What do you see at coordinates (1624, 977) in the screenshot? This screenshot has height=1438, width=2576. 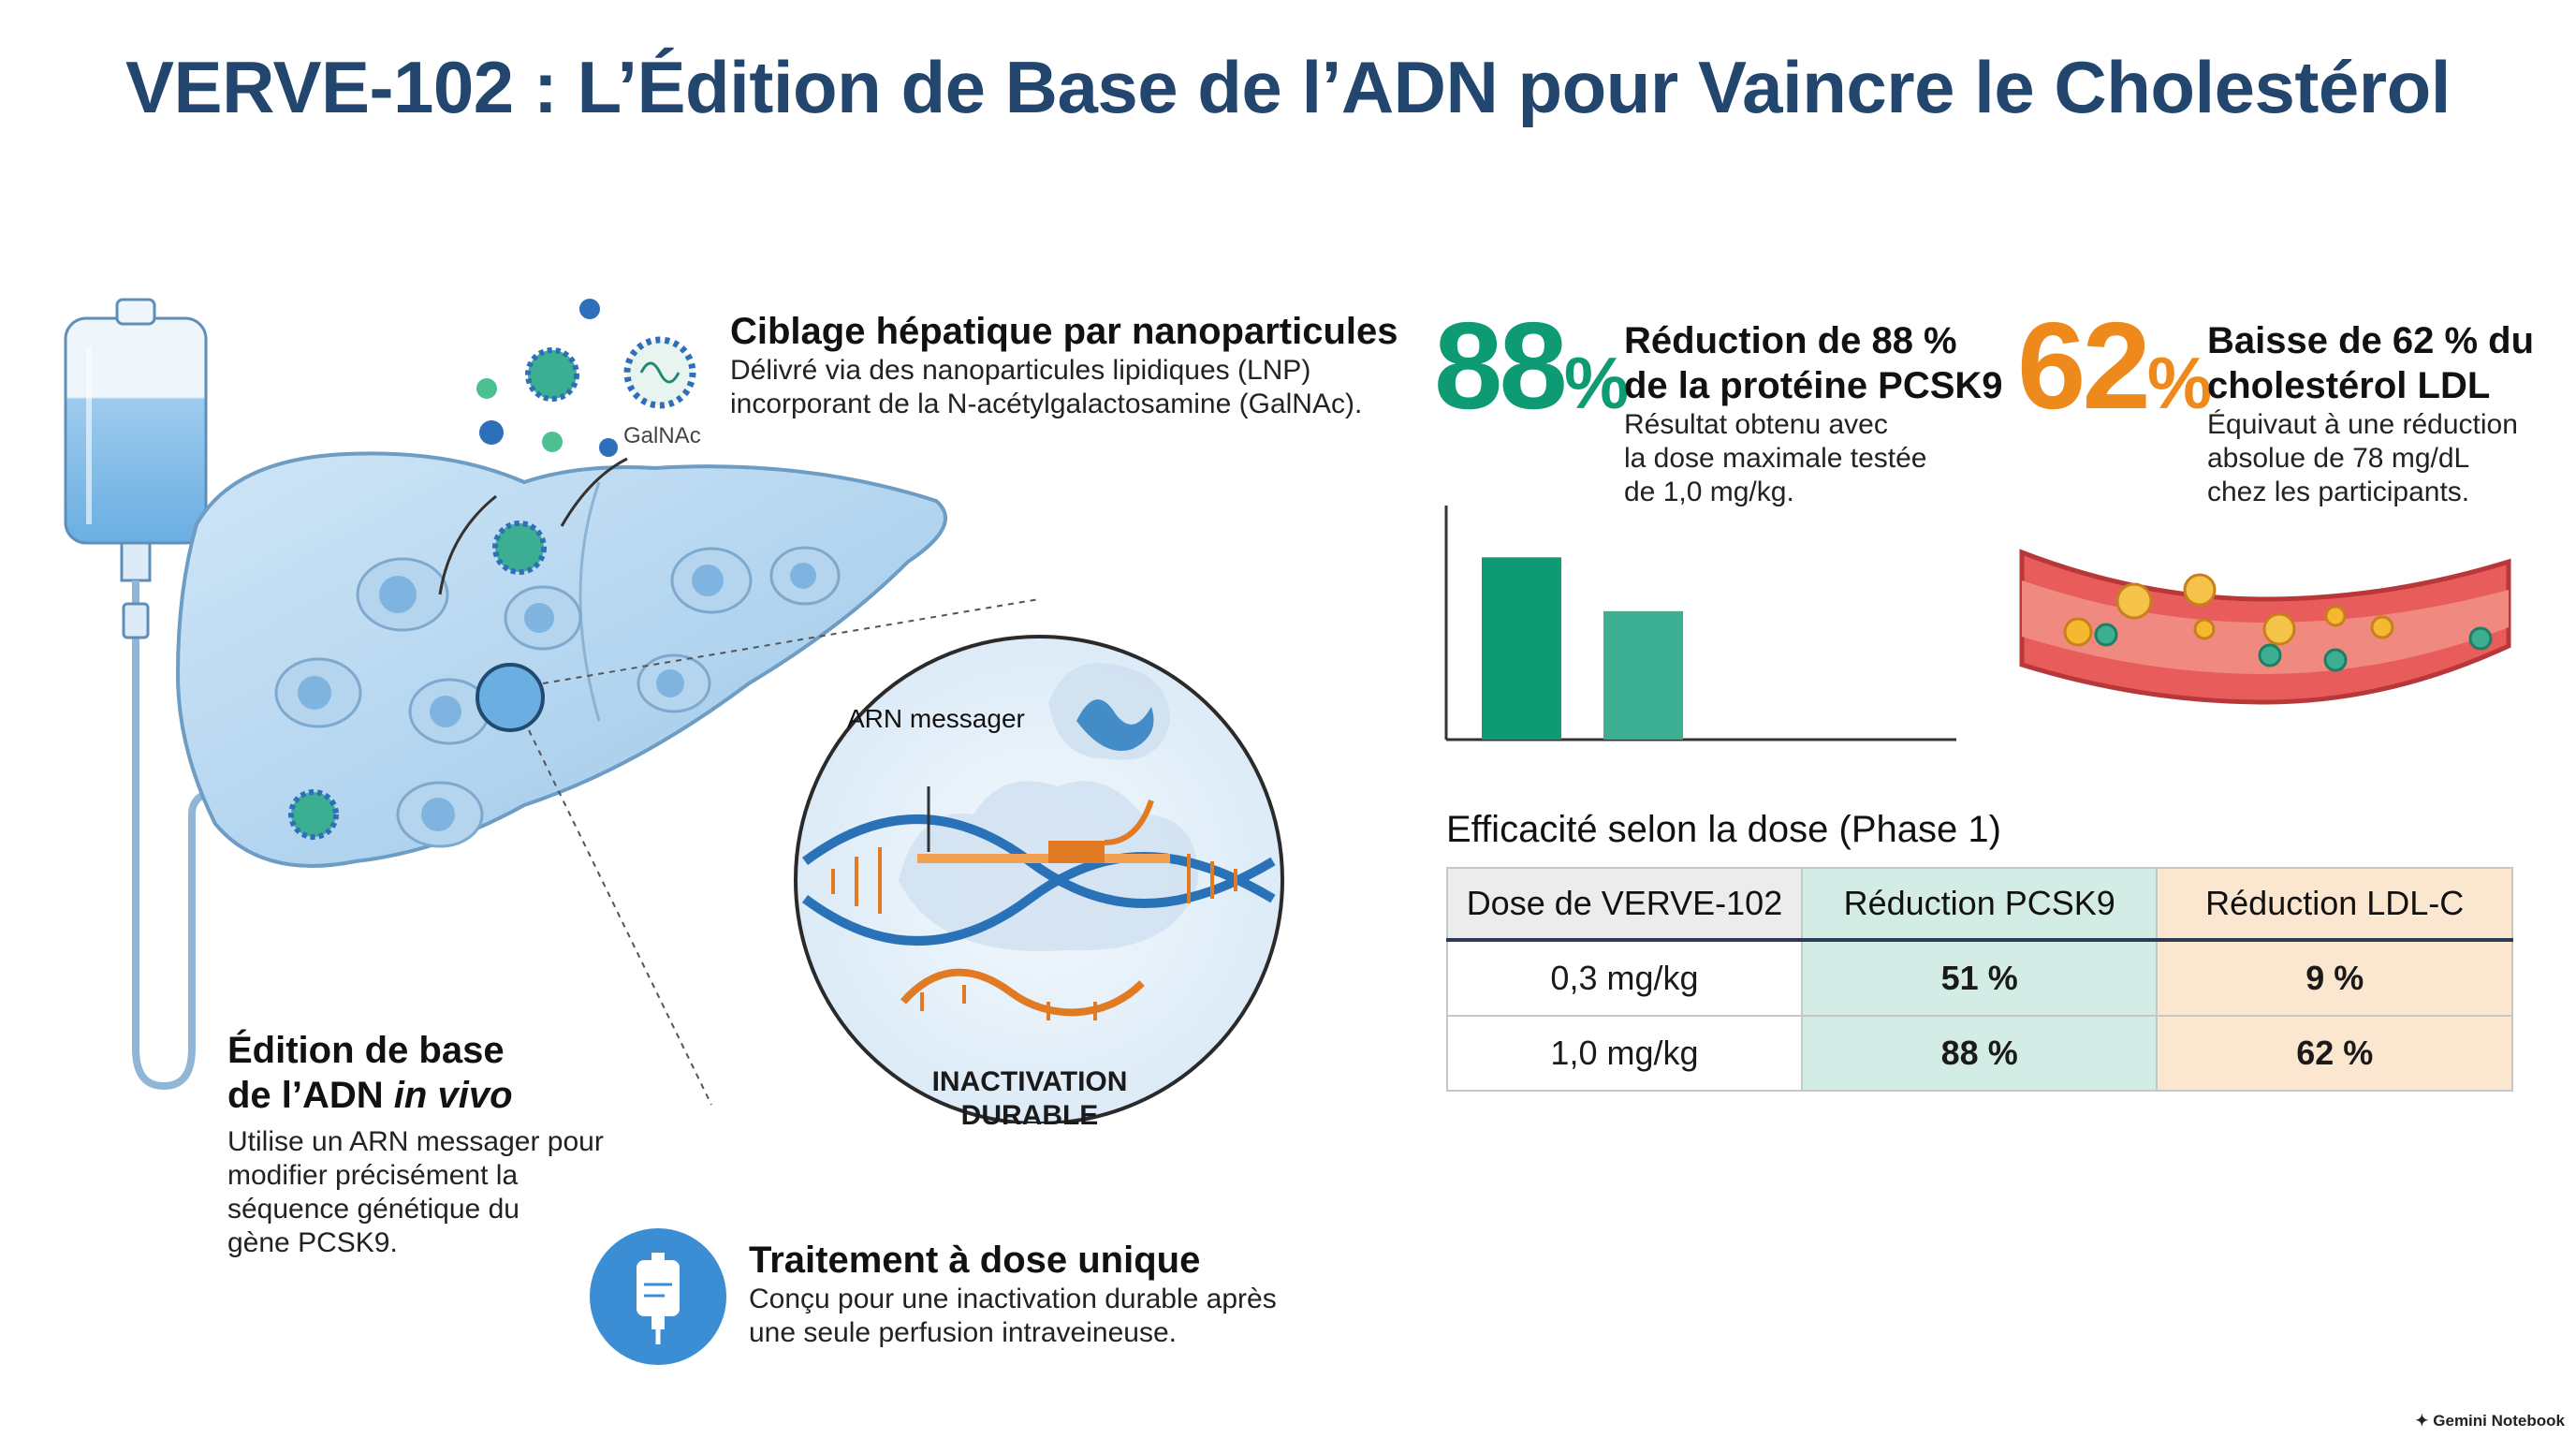 I see `table-cell: 0,3 mg/kg` at bounding box center [1624, 977].